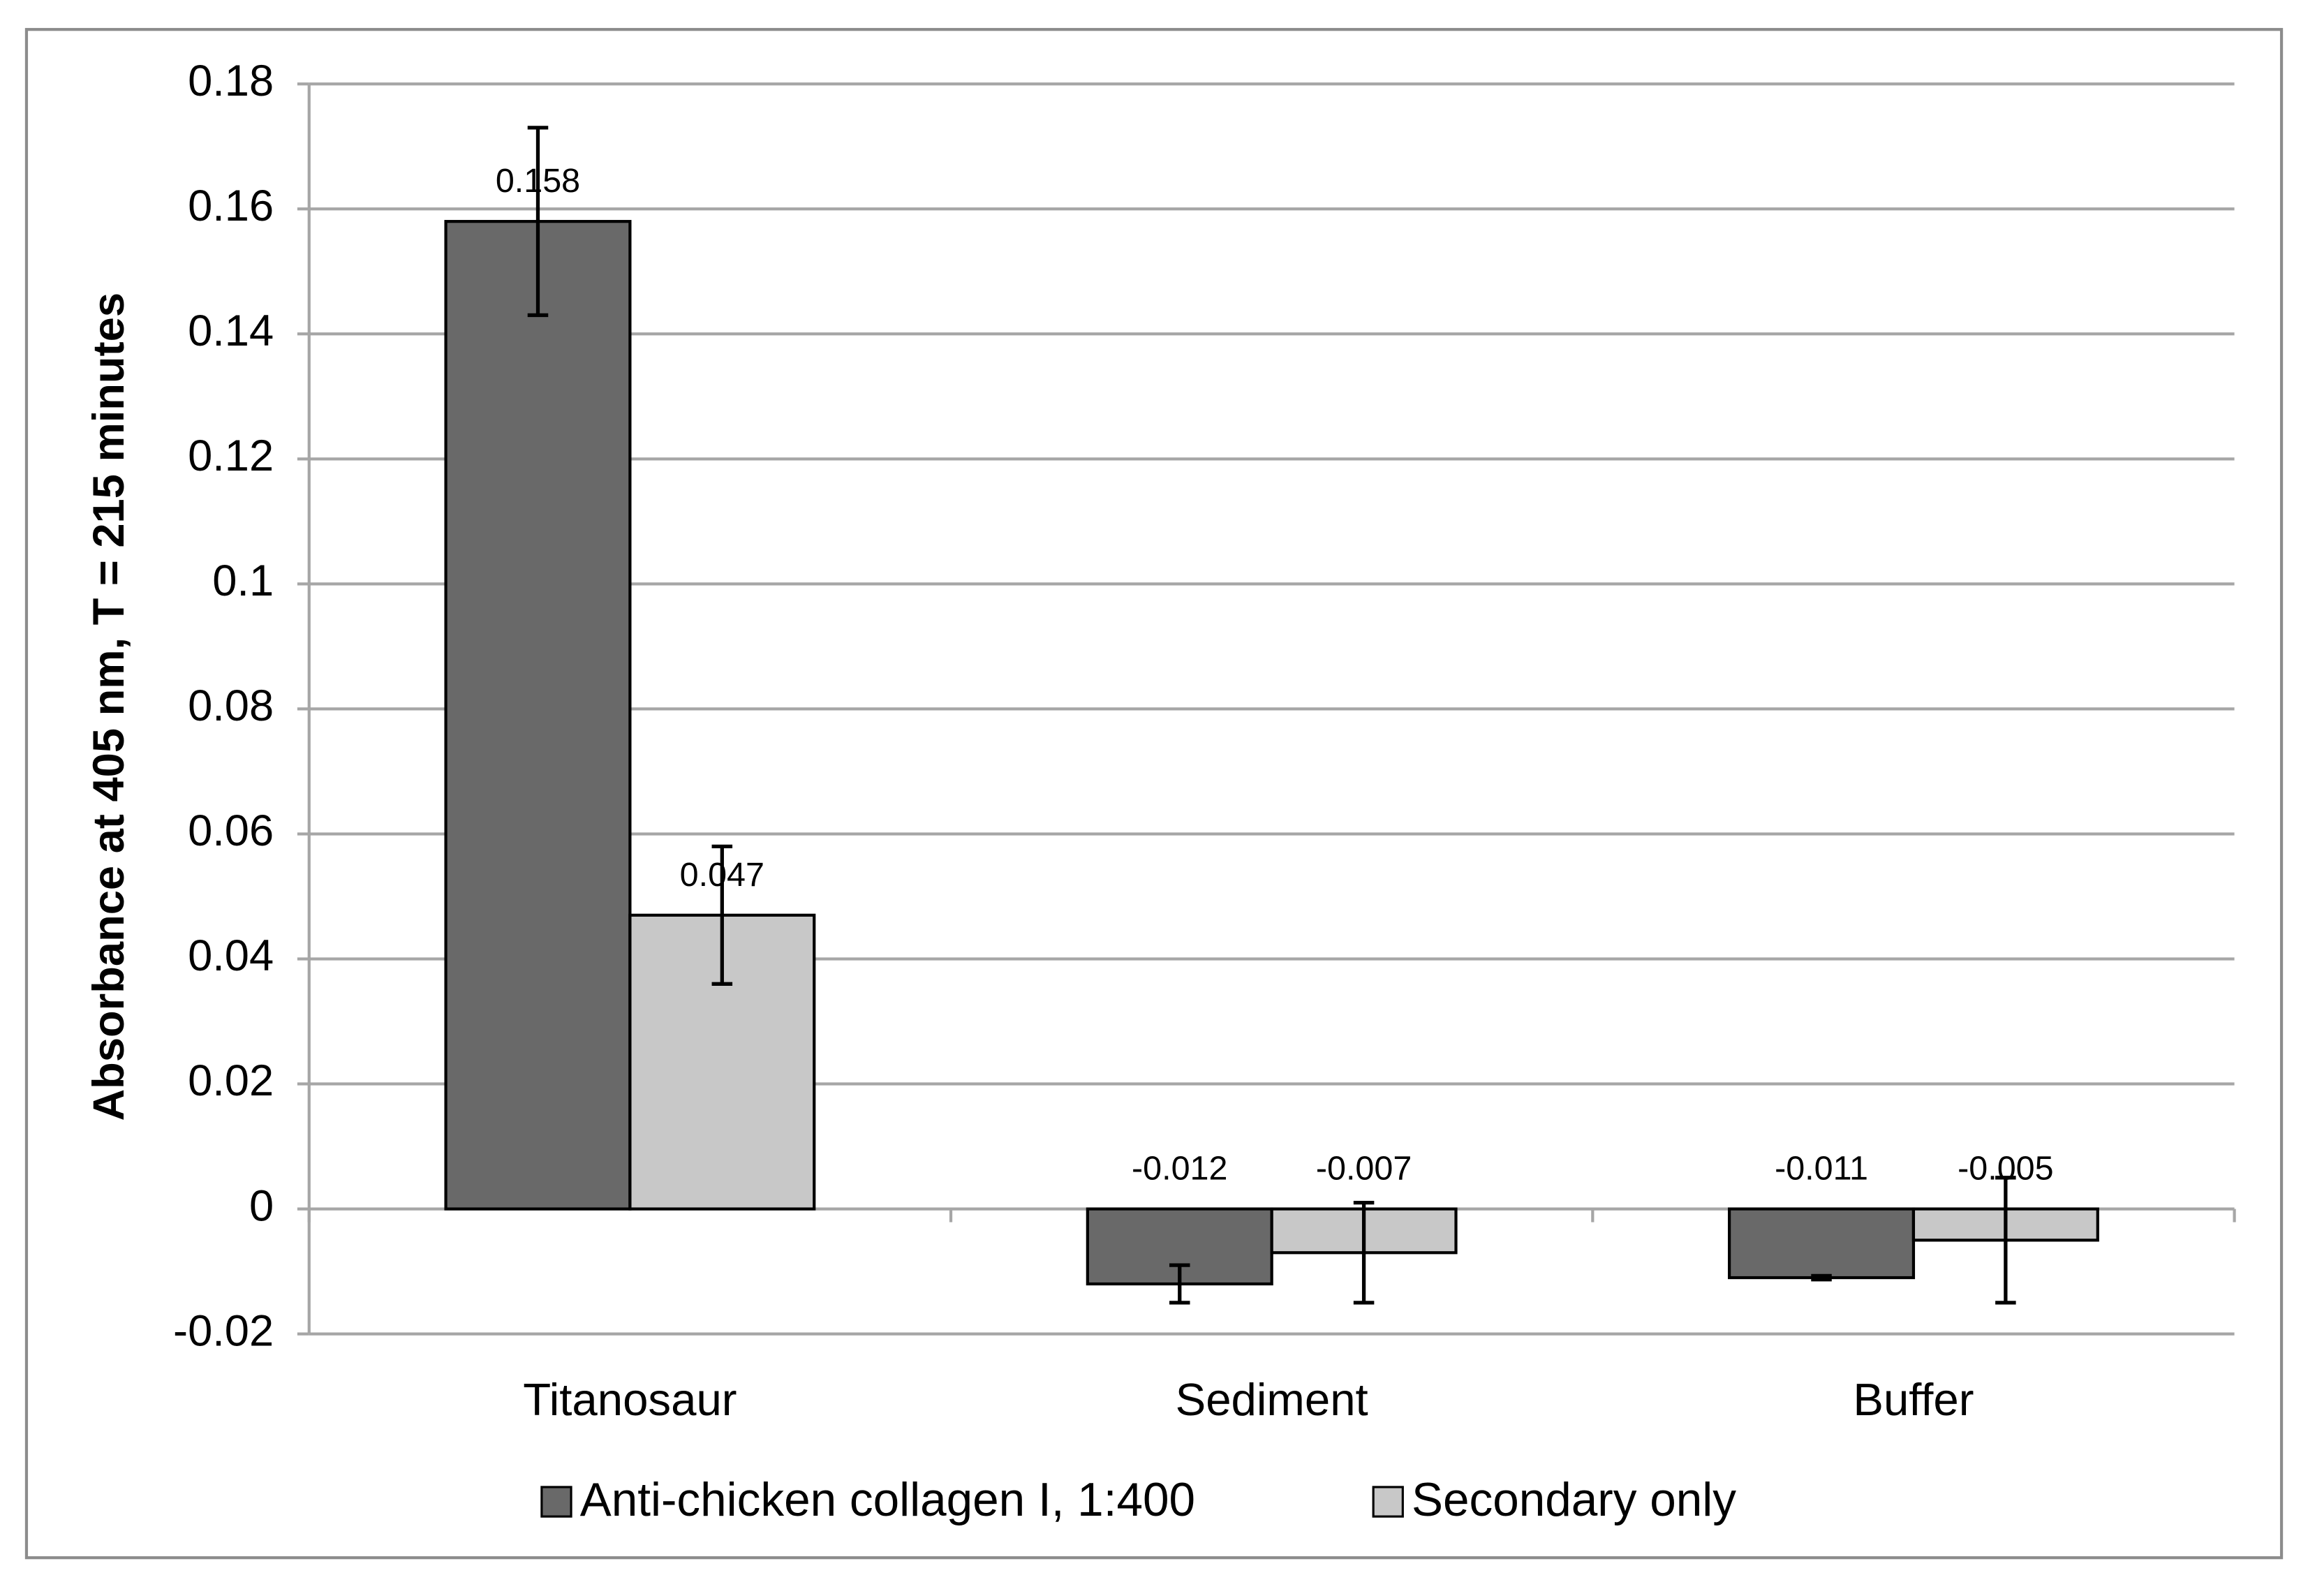 The image size is (2308, 1596). I want to click on y-tick-label: -0.02, so click(223, 1330).